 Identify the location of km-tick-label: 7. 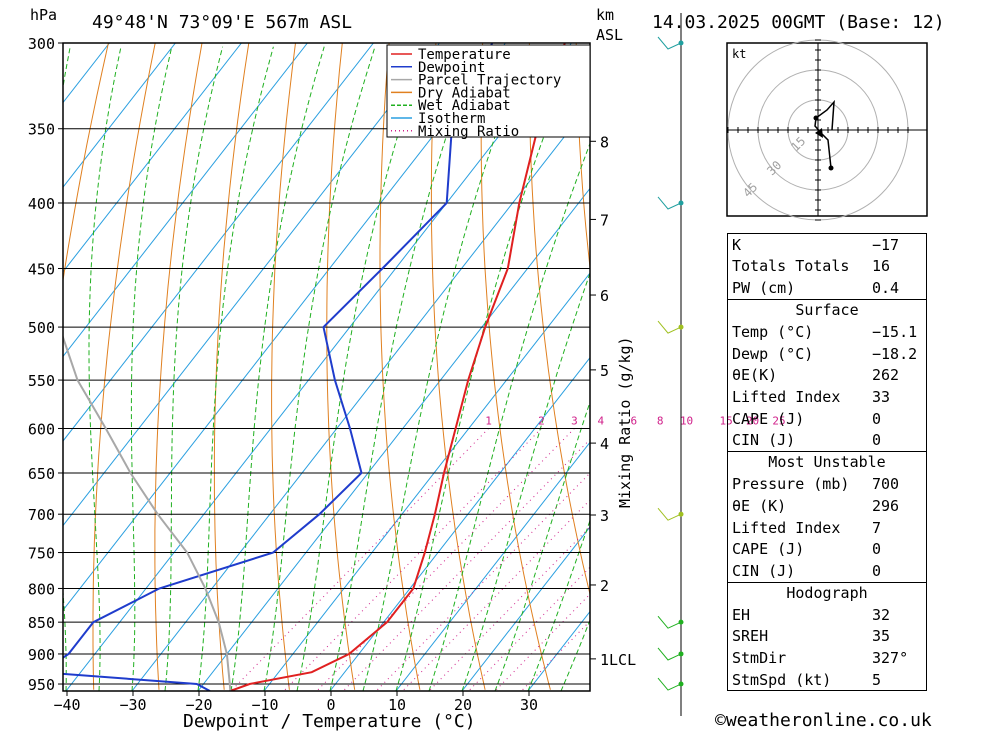
(604, 220).